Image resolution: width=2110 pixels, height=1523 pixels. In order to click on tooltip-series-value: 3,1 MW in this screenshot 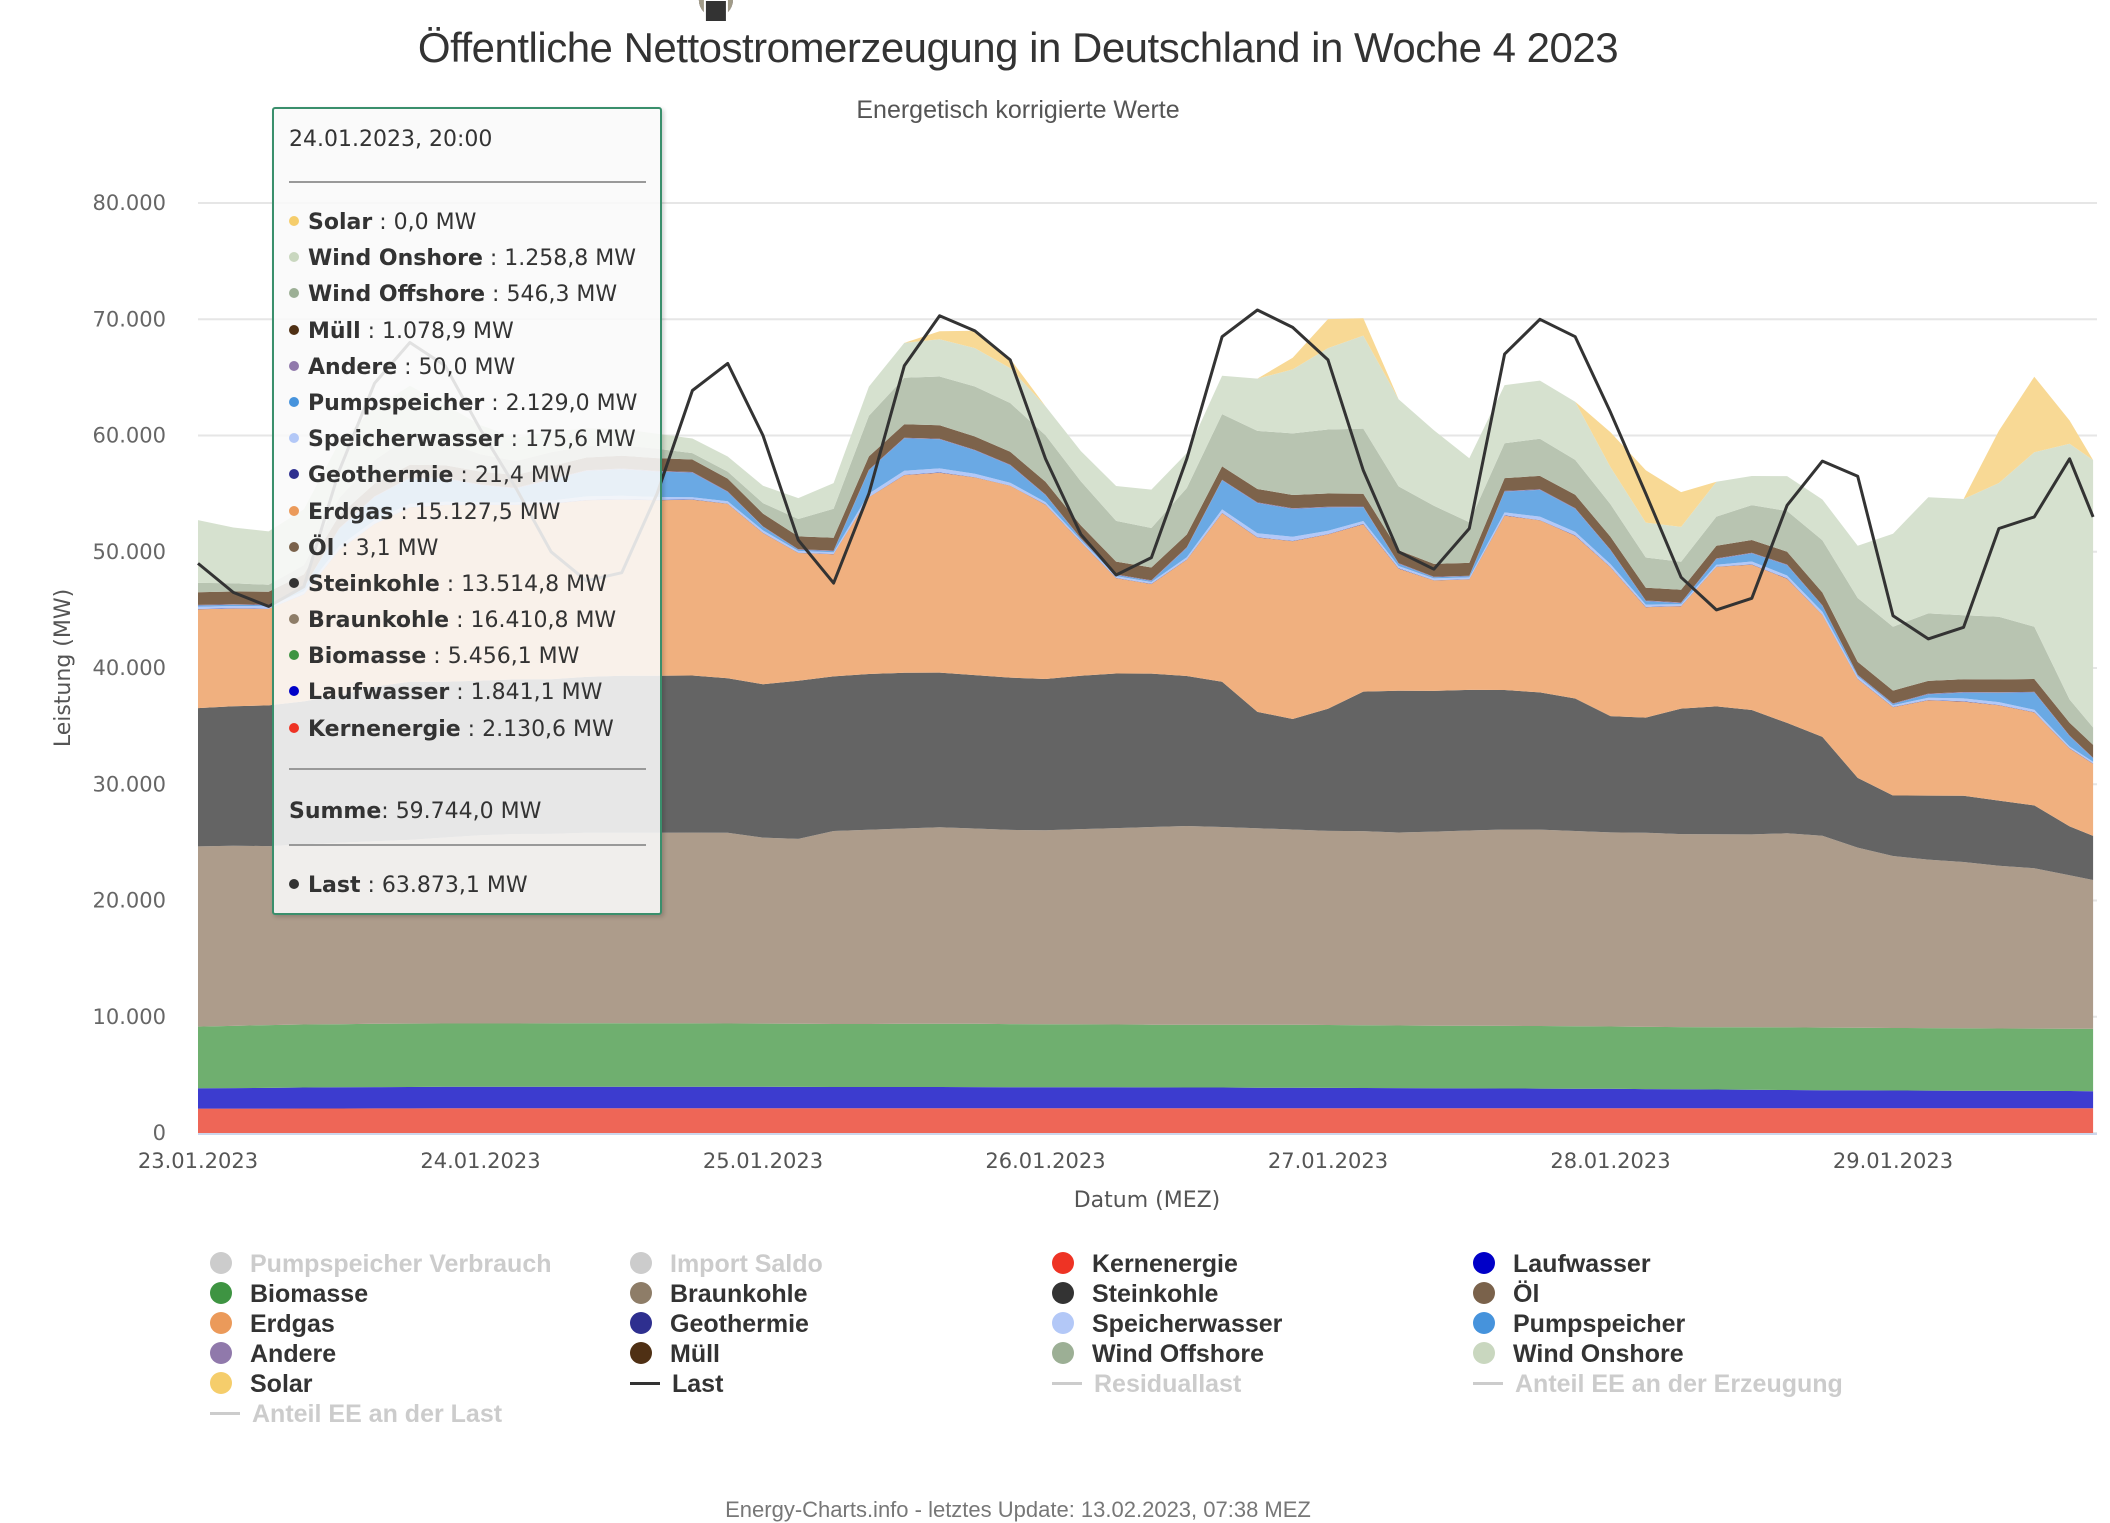, I will do `click(397, 548)`.